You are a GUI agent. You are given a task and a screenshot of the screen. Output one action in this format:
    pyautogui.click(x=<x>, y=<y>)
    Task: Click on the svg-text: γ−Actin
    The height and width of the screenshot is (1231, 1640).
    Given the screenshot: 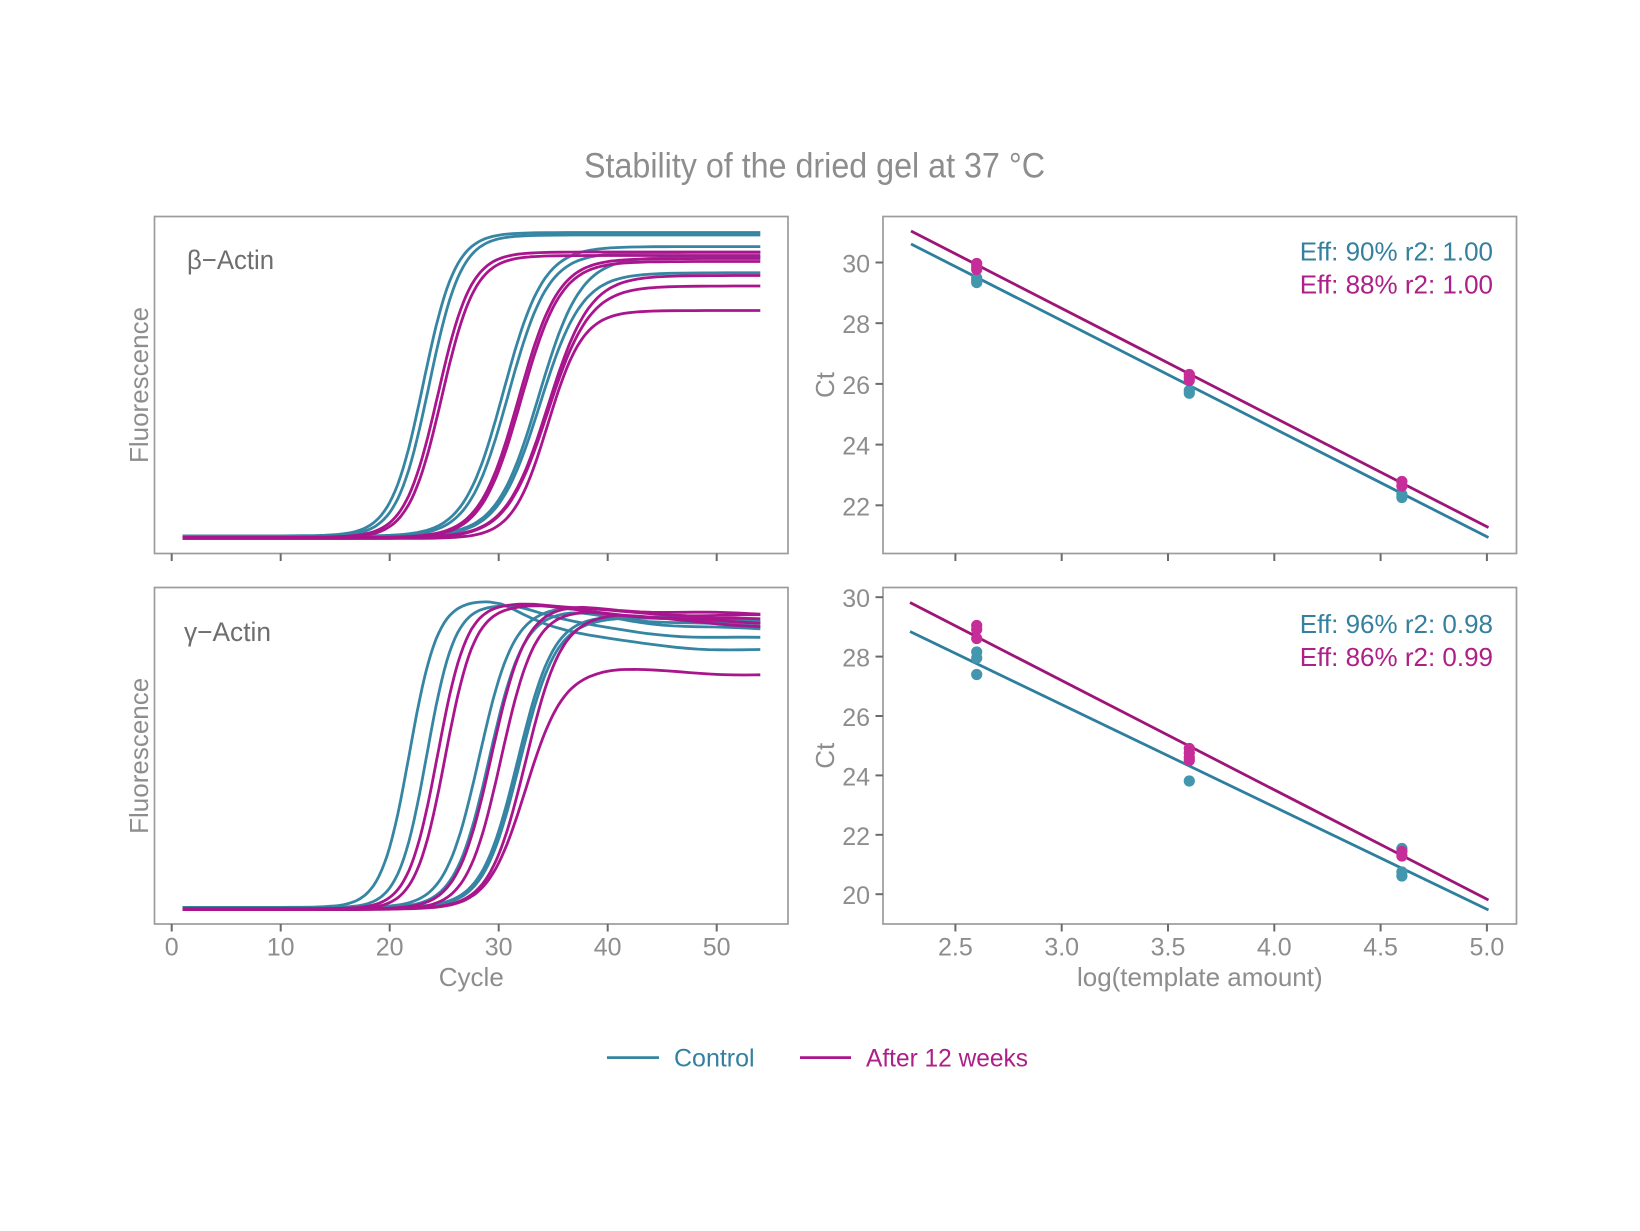 What is the action you would take?
    pyautogui.click(x=227, y=632)
    